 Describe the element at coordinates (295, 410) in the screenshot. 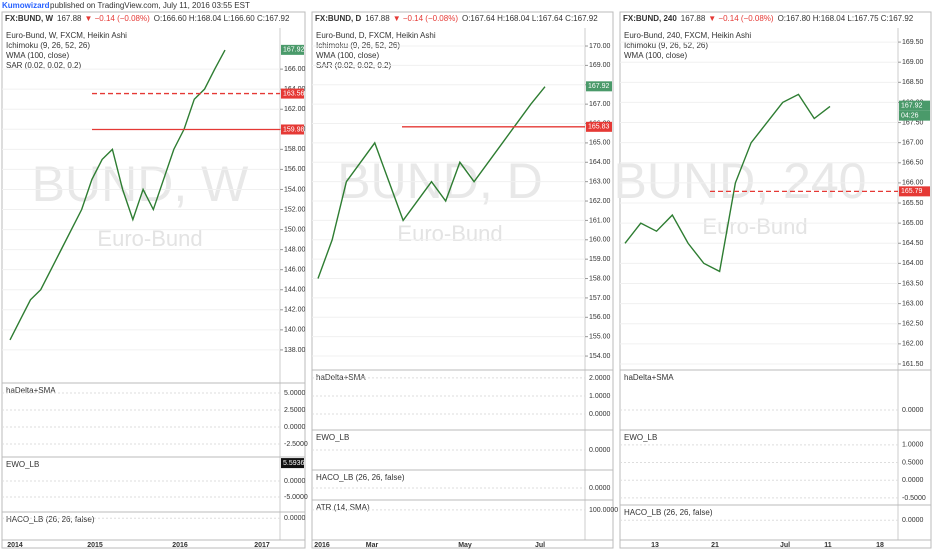

I see `y-tick-label: 2.5000` at that location.